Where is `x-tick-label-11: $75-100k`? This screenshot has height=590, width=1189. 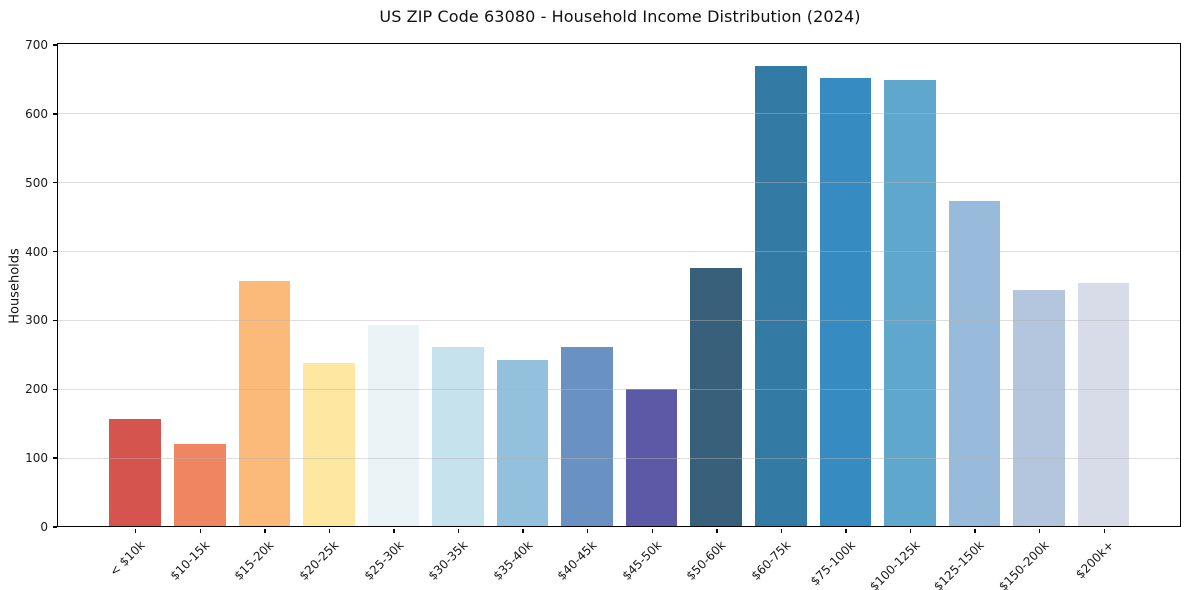
x-tick-label-11: $75-100k is located at coordinates (832, 563).